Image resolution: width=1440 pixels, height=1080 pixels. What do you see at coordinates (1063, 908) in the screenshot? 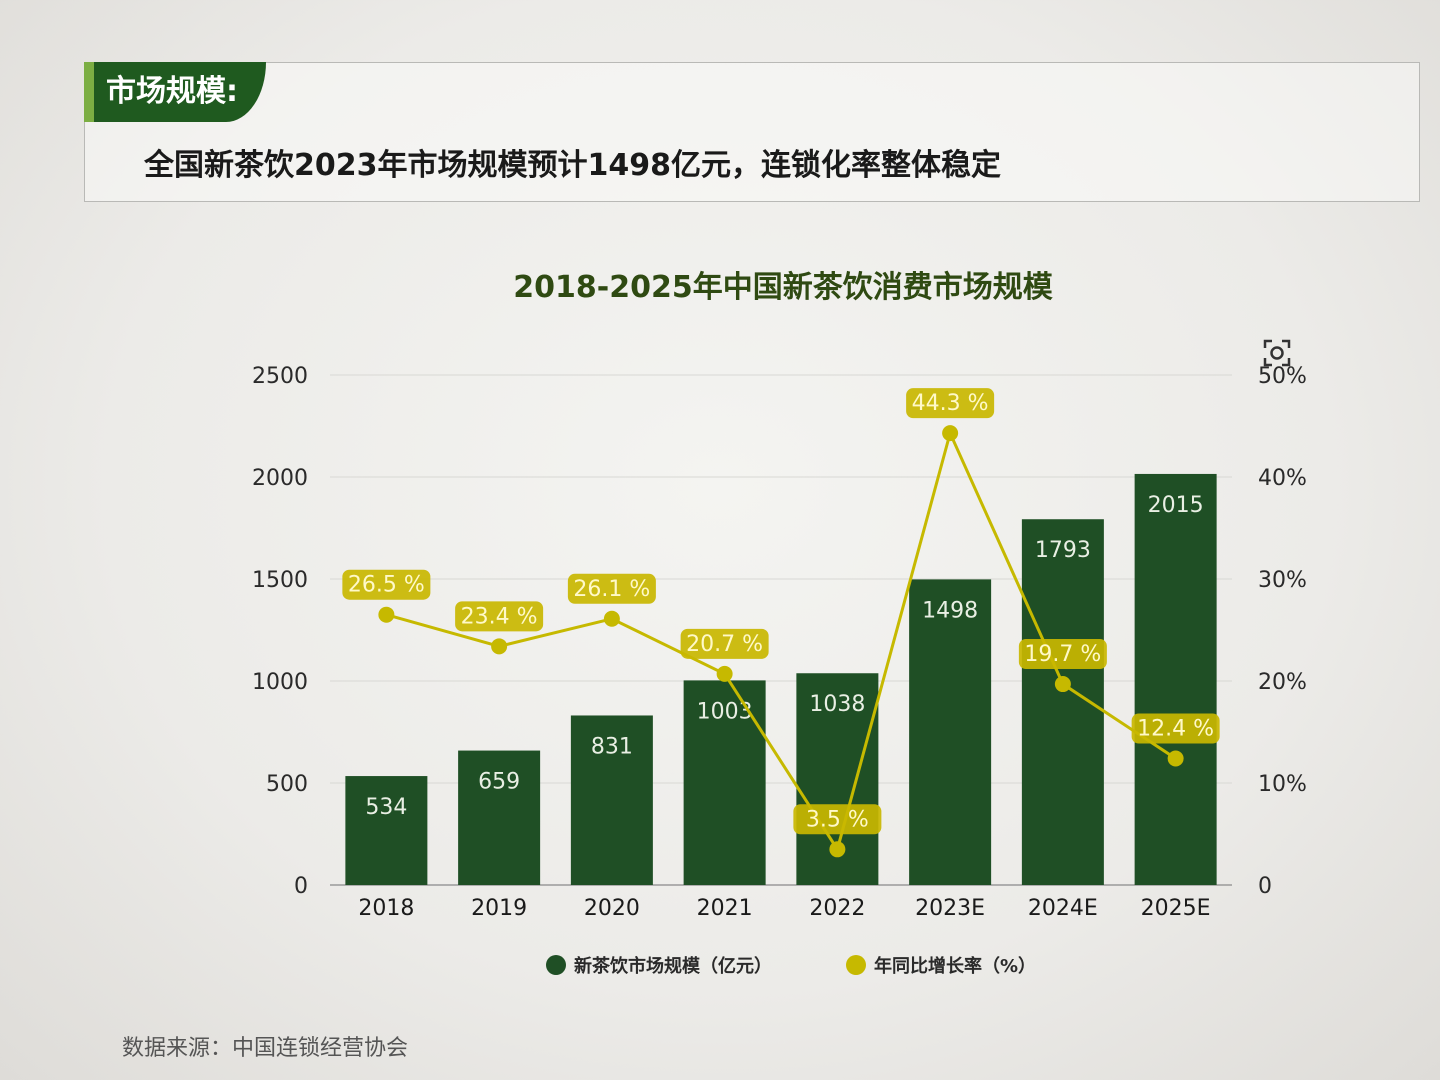
I see `x-tick-label: 2024E` at bounding box center [1063, 908].